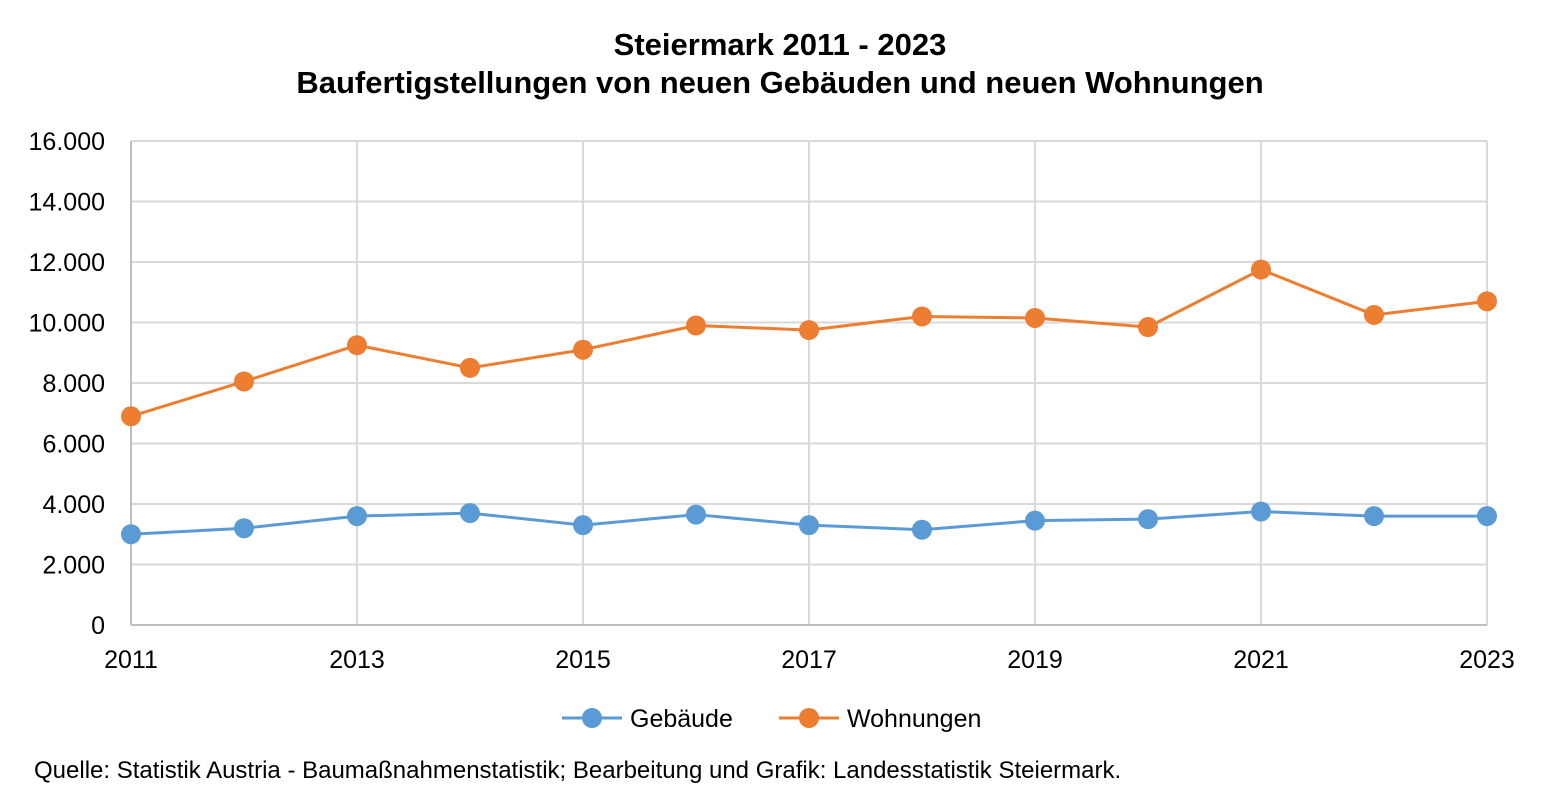  I want to click on x-tick-label: 2013, so click(357, 660).